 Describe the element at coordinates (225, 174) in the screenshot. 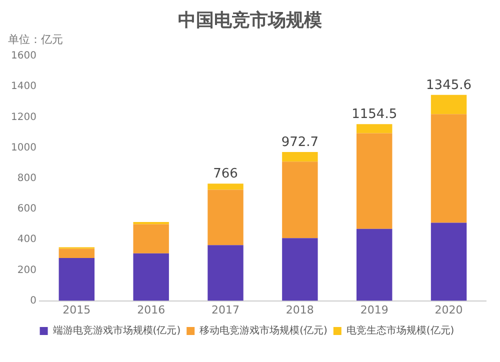

I see `total-label: 766` at that location.